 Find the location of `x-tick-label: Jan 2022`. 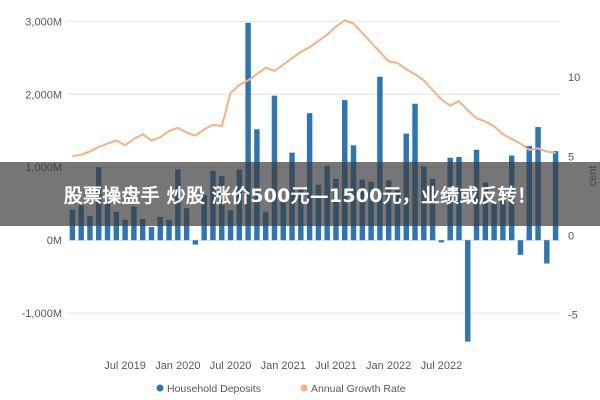

x-tick-label: Jan 2022 is located at coordinates (388, 366).